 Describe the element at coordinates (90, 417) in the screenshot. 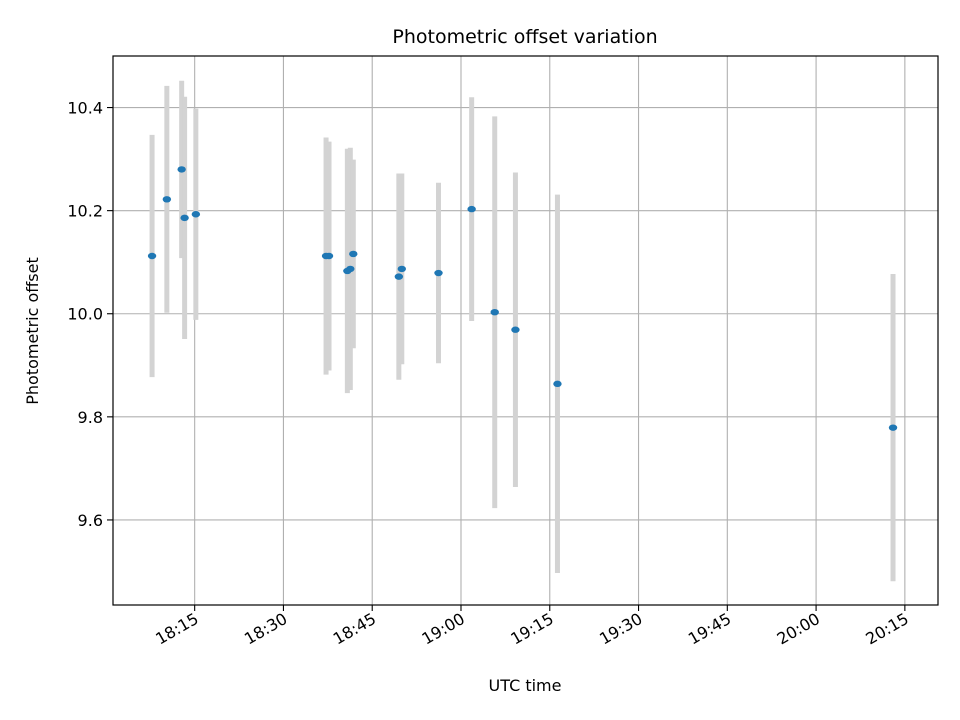

I see `y-tick-label: 9.8` at that location.